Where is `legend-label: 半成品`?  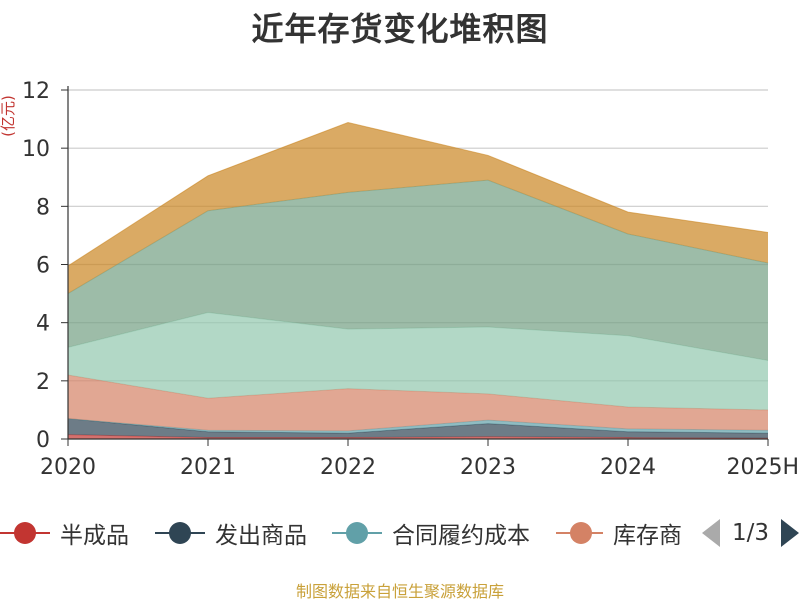 legend-label: 半成品 is located at coordinates (94, 536).